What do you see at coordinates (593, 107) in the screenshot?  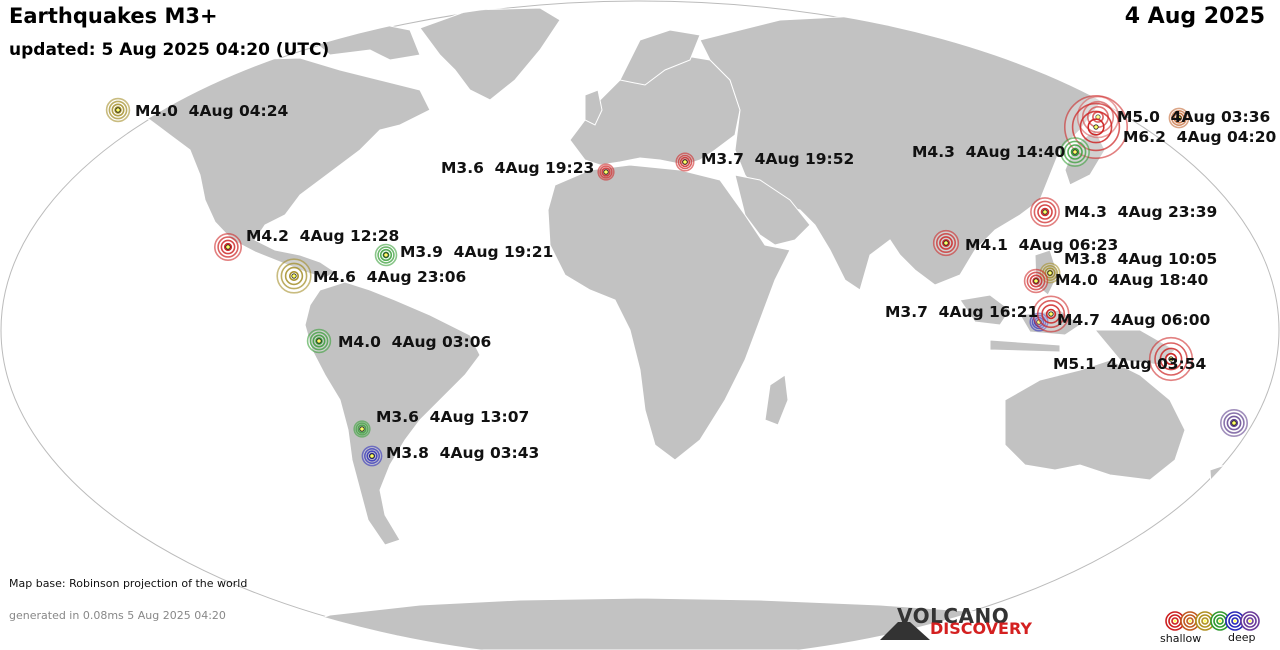 I see `land-uk` at bounding box center [593, 107].